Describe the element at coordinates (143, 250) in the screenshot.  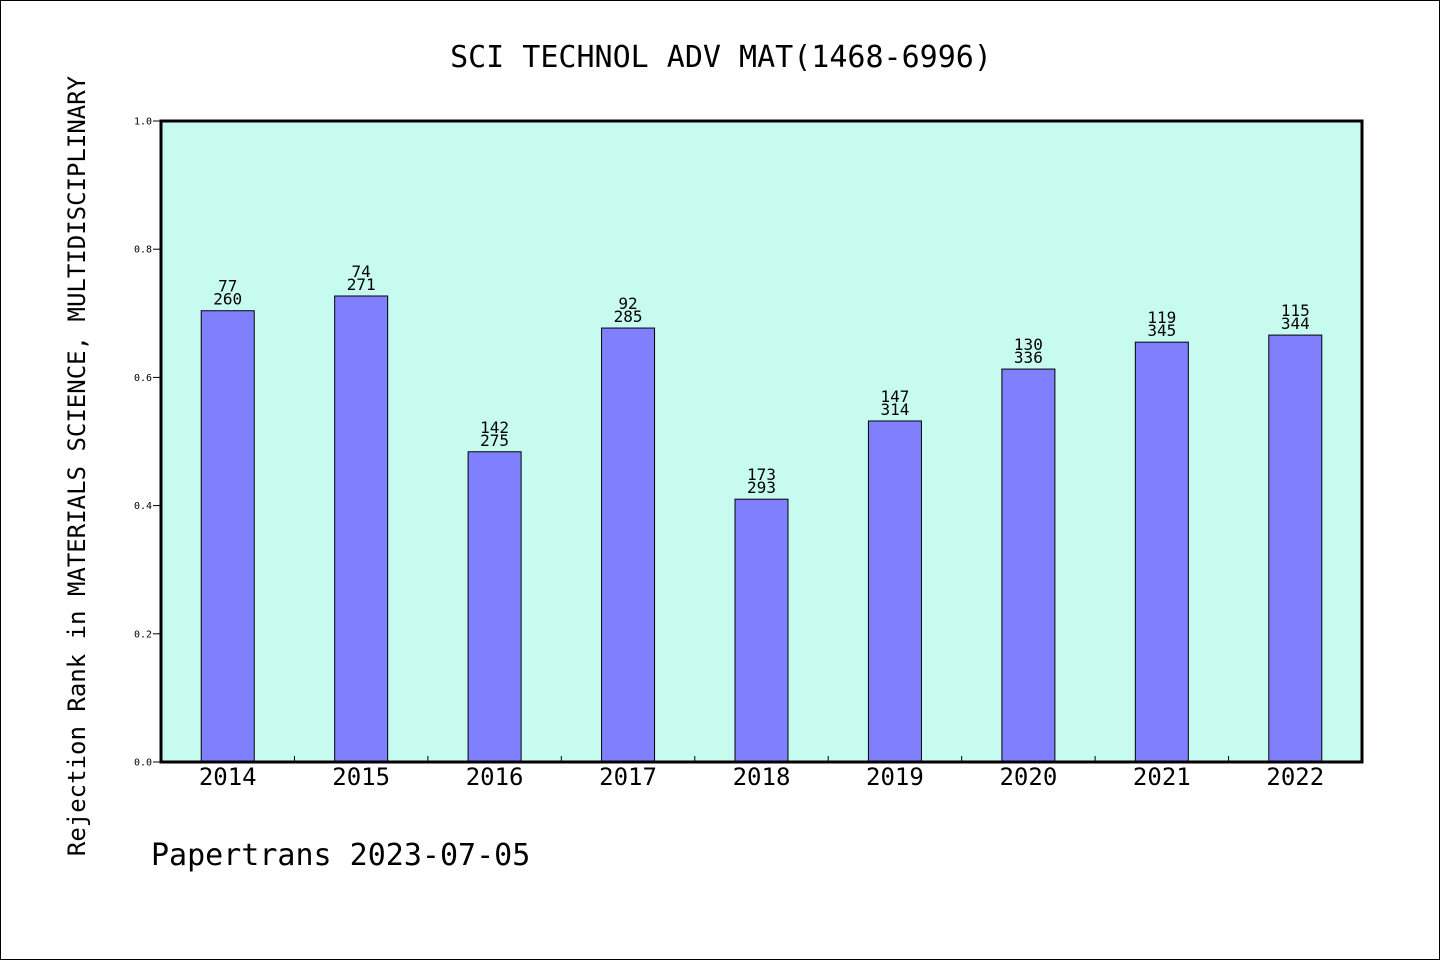
I see `y-tick-label: 0.8` at that location.